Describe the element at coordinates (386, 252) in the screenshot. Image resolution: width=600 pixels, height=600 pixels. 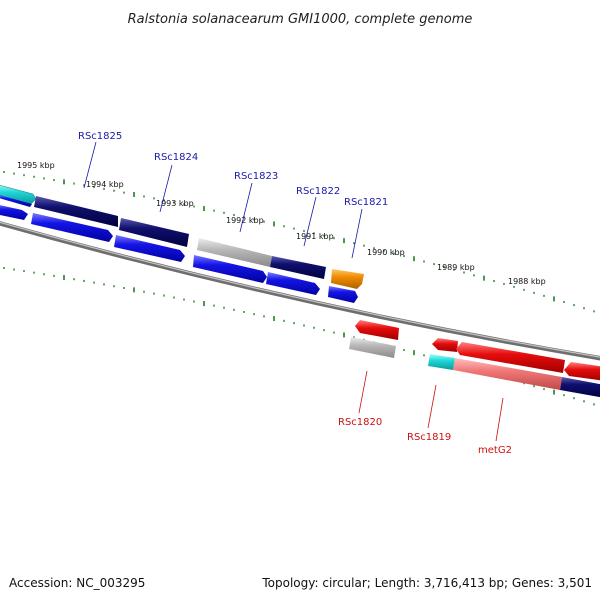
I see `kbp-label: 1990 kbp` at that location.